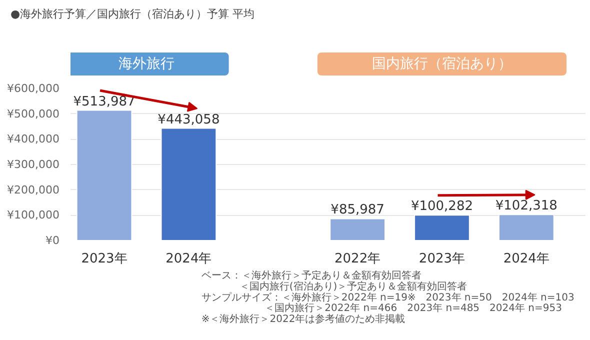  Describe the element at coordinates (413, 308) in the screenshot. I see `text: ＜国内旅行＞2022年 n=466 2023年 n=485 2024年 n=953` at that location.